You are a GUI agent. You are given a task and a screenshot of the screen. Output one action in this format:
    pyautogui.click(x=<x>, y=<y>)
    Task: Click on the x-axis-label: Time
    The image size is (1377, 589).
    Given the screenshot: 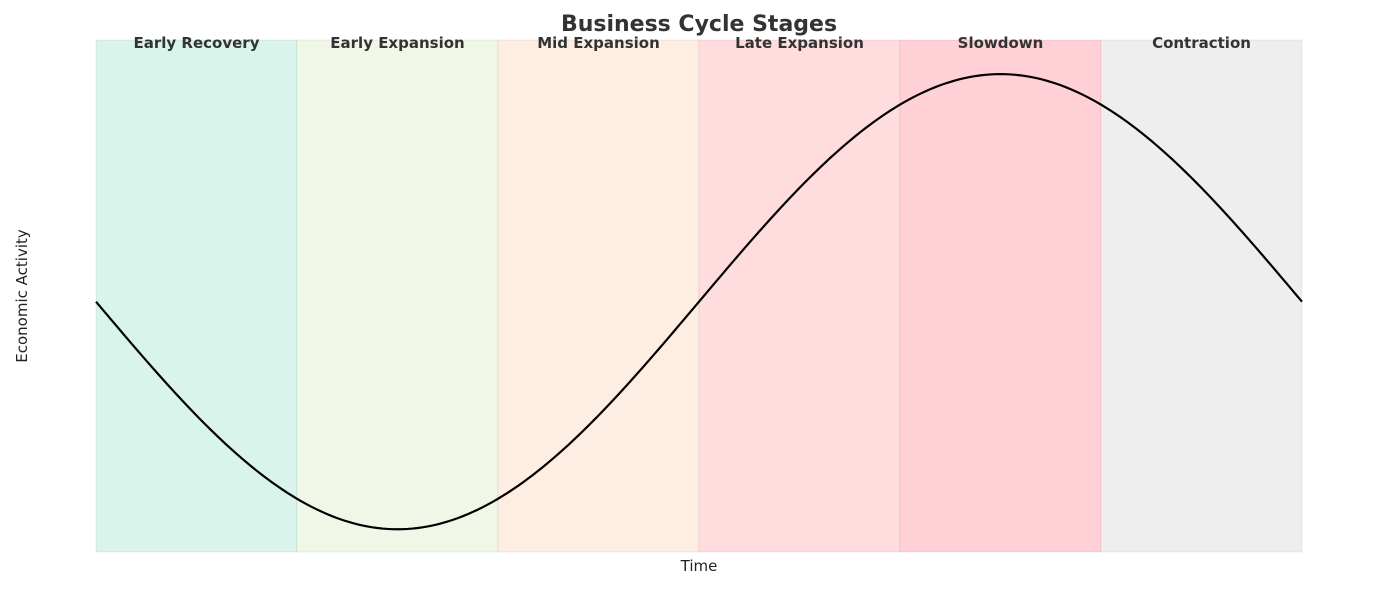 What is the action you would take?
    pyautogui.click(x=699, y=566)
    